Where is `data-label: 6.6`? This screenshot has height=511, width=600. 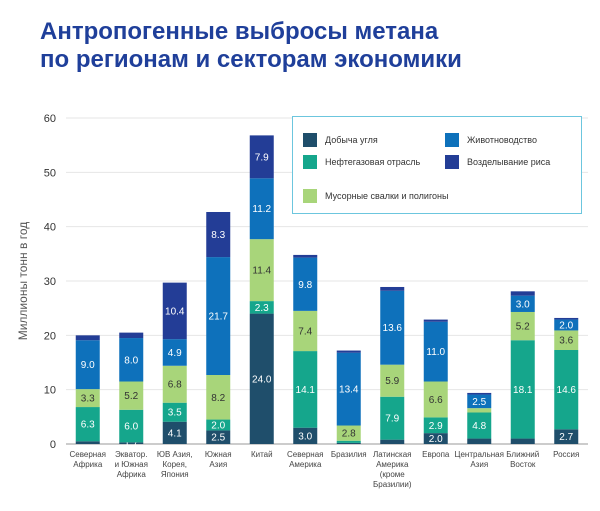 data-label: 6.6 is located at coordinates (436, 400).